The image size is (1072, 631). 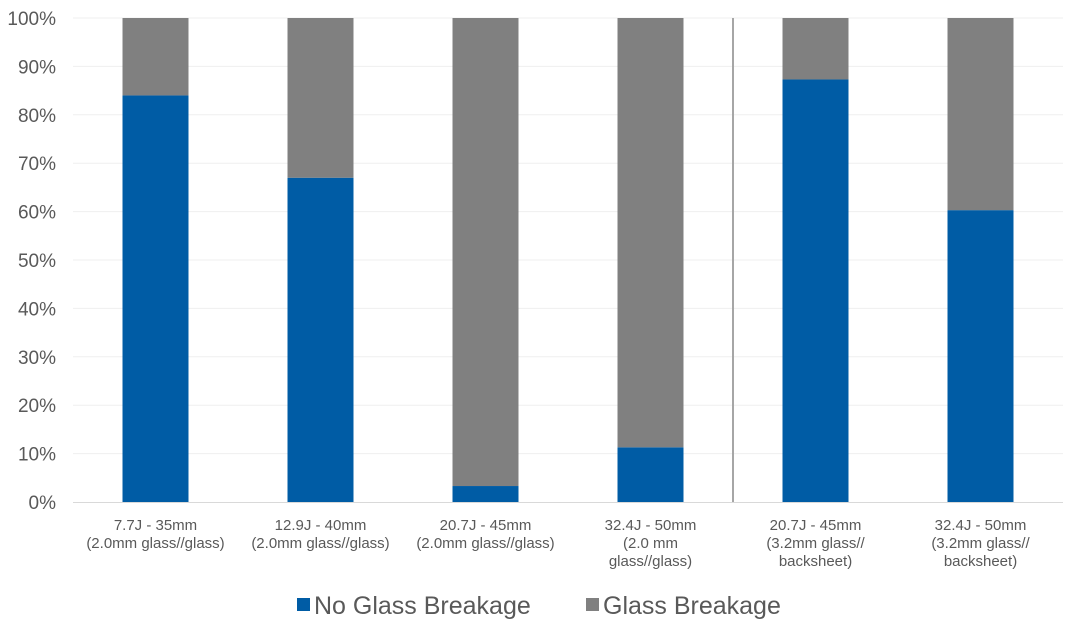 I want to click on y-tick-label: 40%, so click(x=37, y=309).